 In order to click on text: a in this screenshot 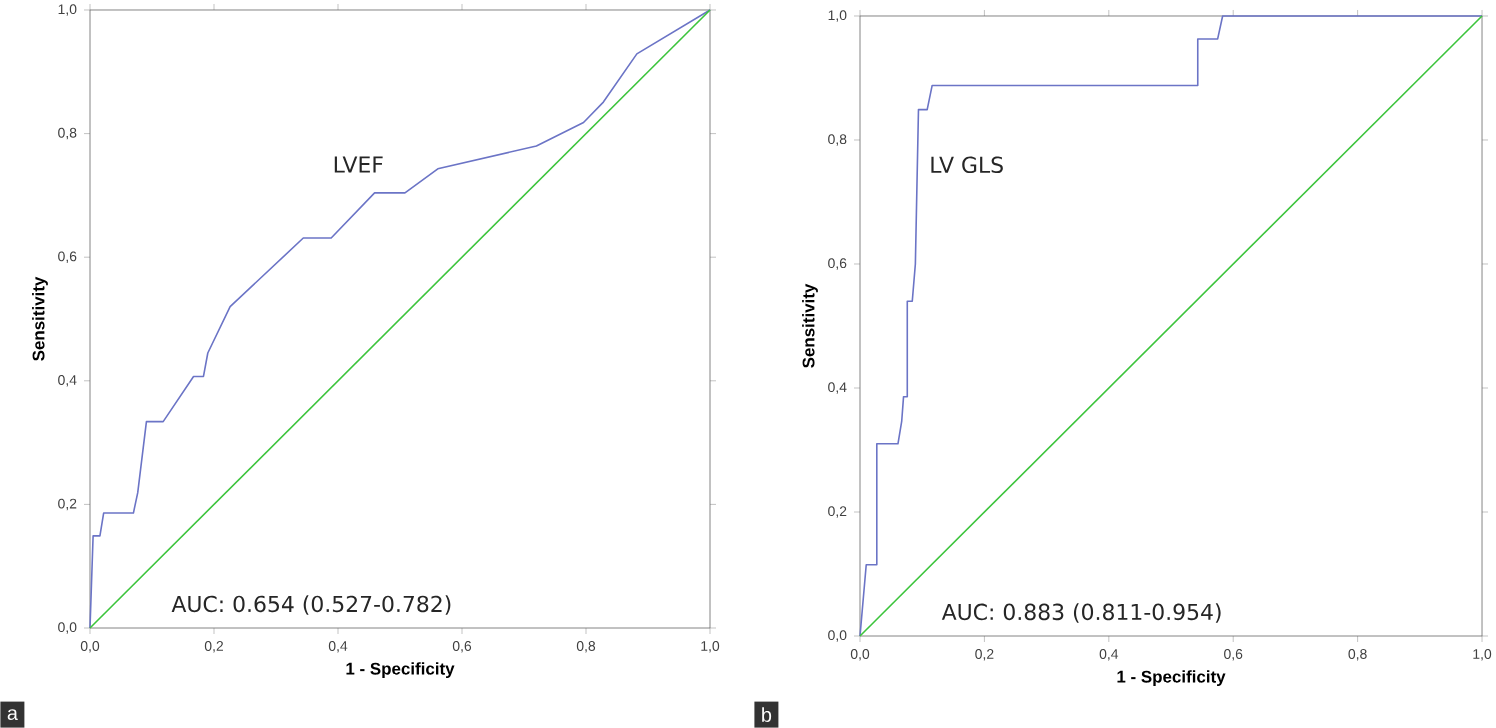, I will do `click(12, 715)`.